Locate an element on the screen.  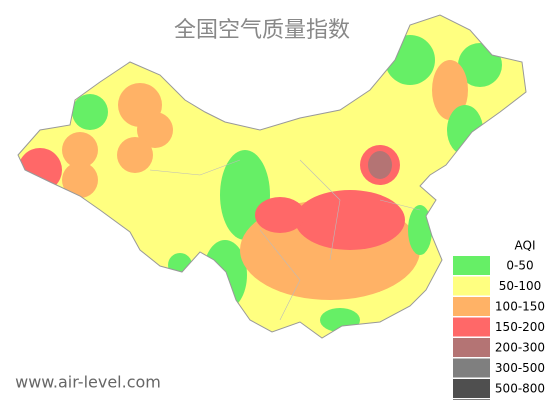
legend-label: 50-100 is located at coordinates (520, 286).